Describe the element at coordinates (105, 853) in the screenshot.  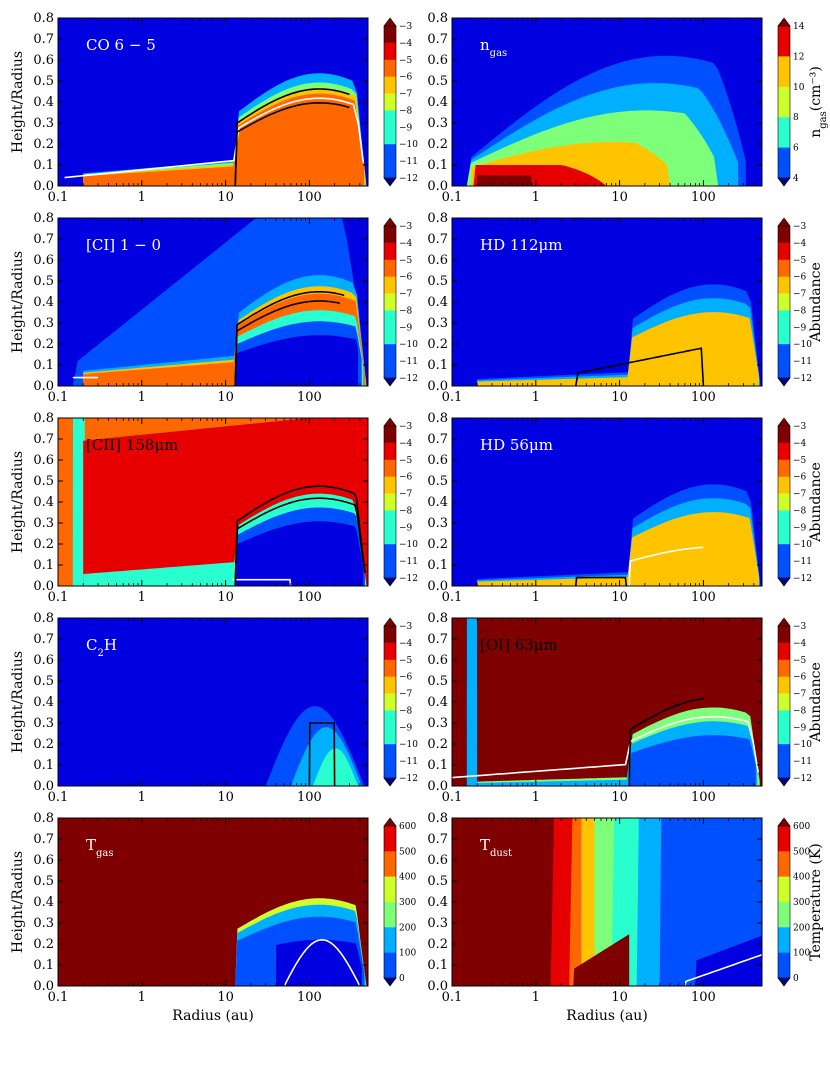
I see `panel-label-sub: gas` at that location.